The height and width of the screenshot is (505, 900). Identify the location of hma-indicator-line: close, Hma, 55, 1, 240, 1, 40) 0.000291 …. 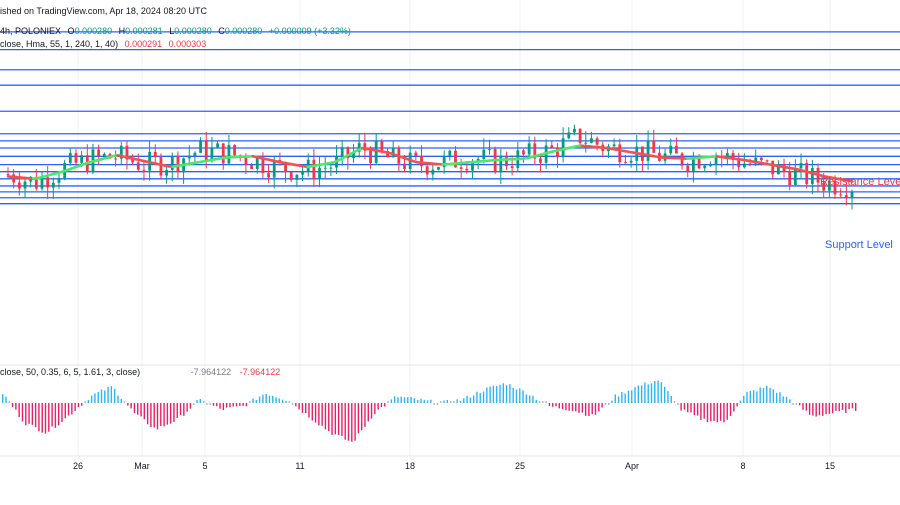
(103, 44).